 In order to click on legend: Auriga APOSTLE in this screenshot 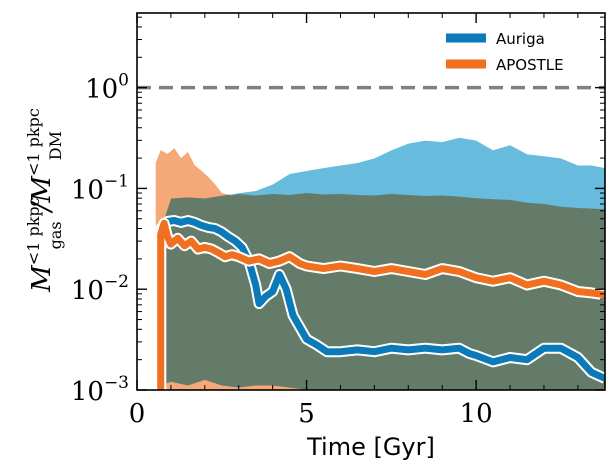, I will do `click(505, 52)`.